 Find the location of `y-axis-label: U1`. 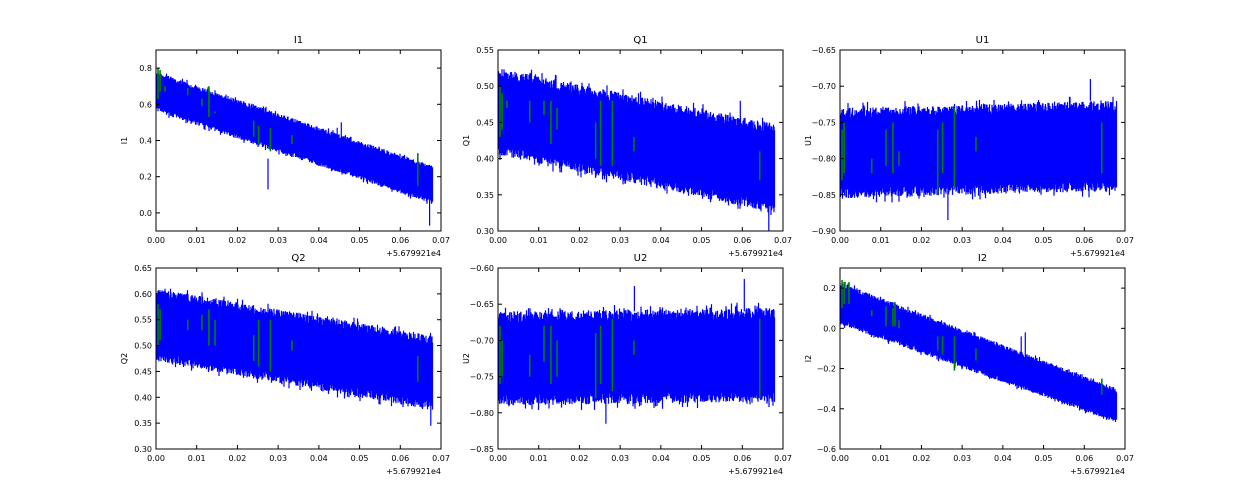

y-axis-label: U1 is located at coordinates (808, 140).